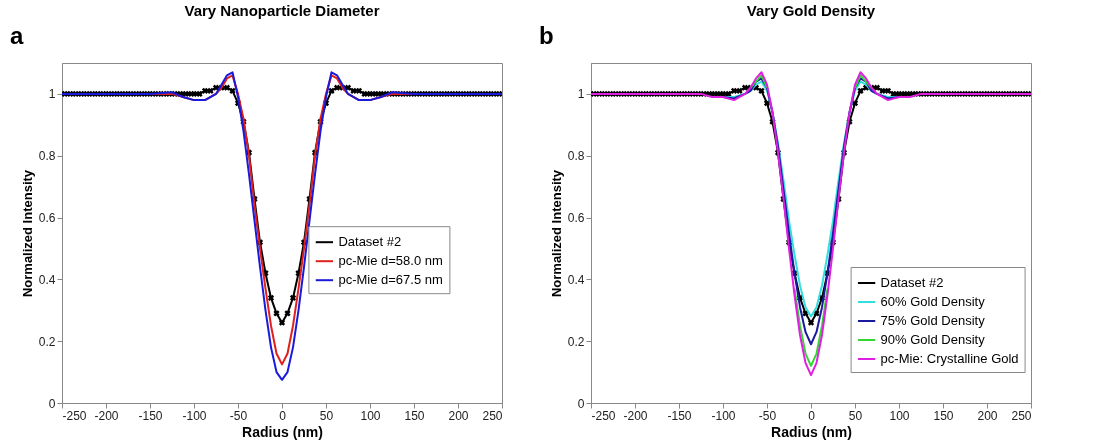  What do you see at coordinates (390, 280) in the screenshot?
I see `legend-label: pc-Mie d=67.5 nm` at bounding box center [390, 280].